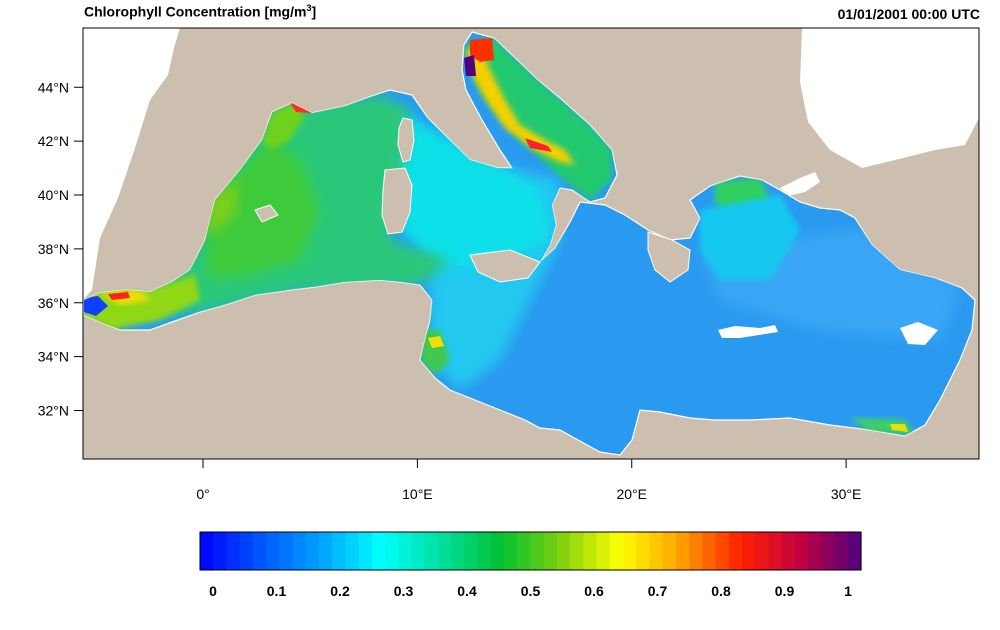  I want to click on corsica, so click(406, 140).